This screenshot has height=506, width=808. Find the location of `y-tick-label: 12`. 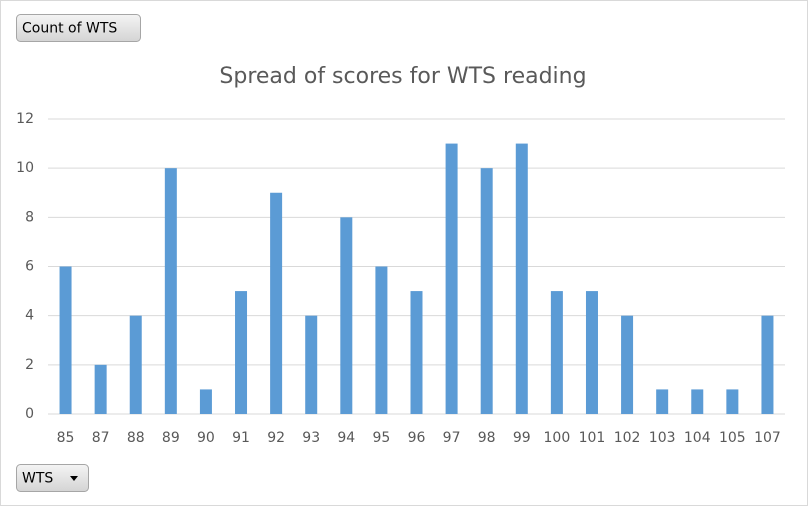

y-tick-label: 12 is located at coordinates (25, 119).